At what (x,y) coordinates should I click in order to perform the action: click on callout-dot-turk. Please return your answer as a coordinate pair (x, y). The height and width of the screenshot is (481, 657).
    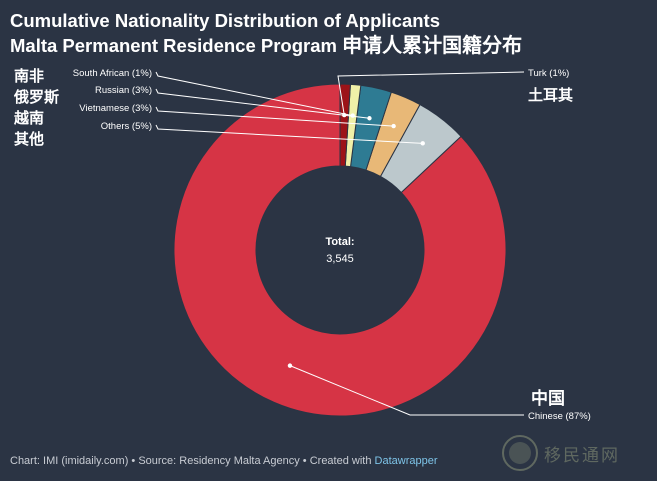
    Looking at the image, I should click on (344, 115).